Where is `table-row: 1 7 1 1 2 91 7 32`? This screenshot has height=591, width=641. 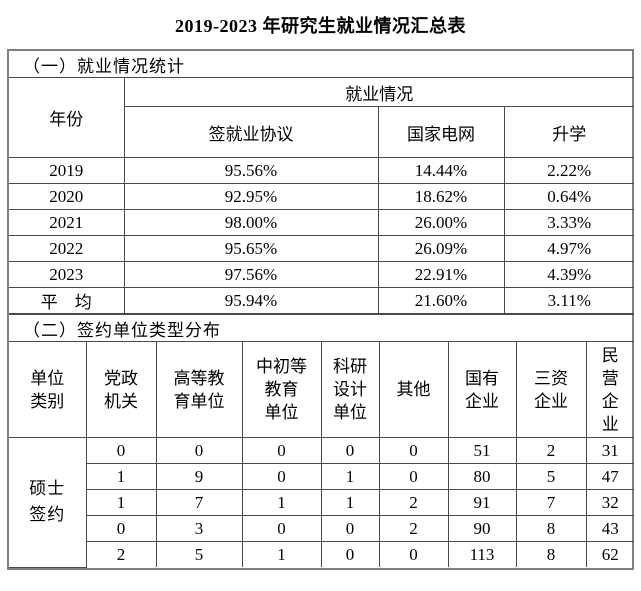
table-row: 1 7 1 1 2 91 7 32 is located at coordinates (322, 502).